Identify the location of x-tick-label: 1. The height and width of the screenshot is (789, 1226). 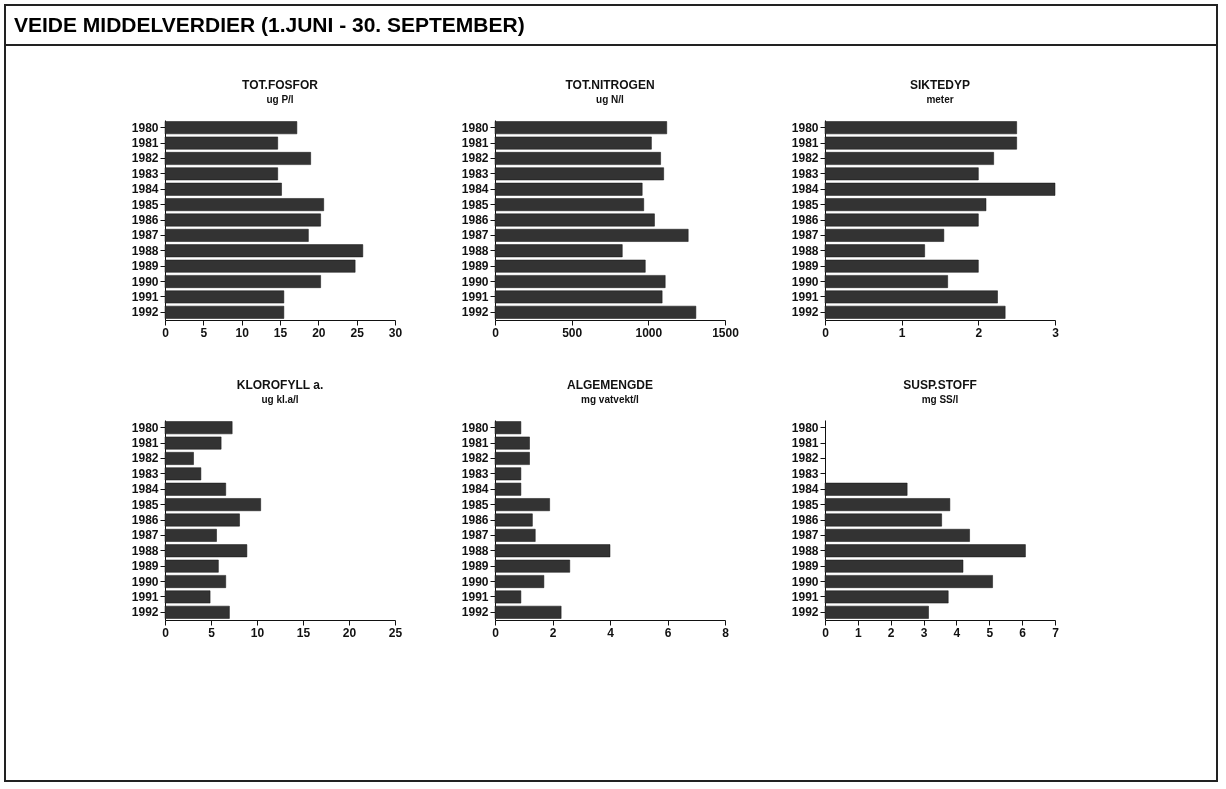
(859, 632).